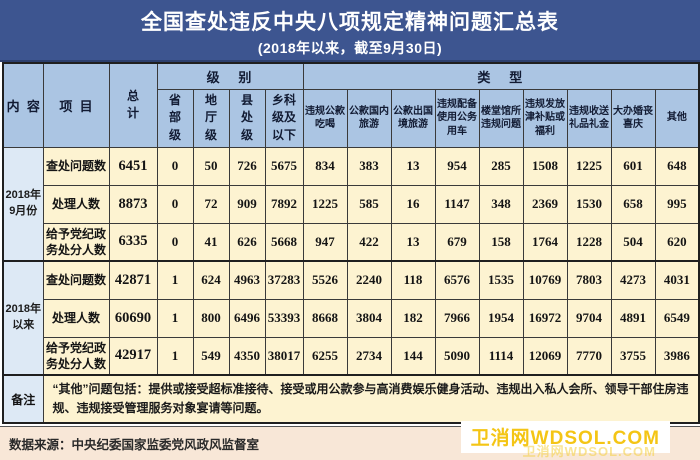 The image size is (700, 460). I want to click on data-cell: 50, so click(211, 166).